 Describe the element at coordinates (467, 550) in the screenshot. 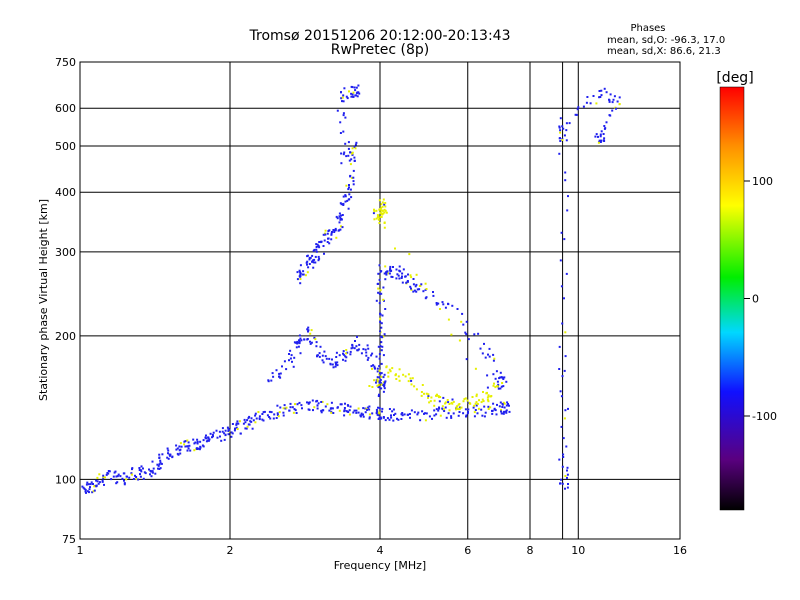

I see `x-tick-label: 6` at that location.